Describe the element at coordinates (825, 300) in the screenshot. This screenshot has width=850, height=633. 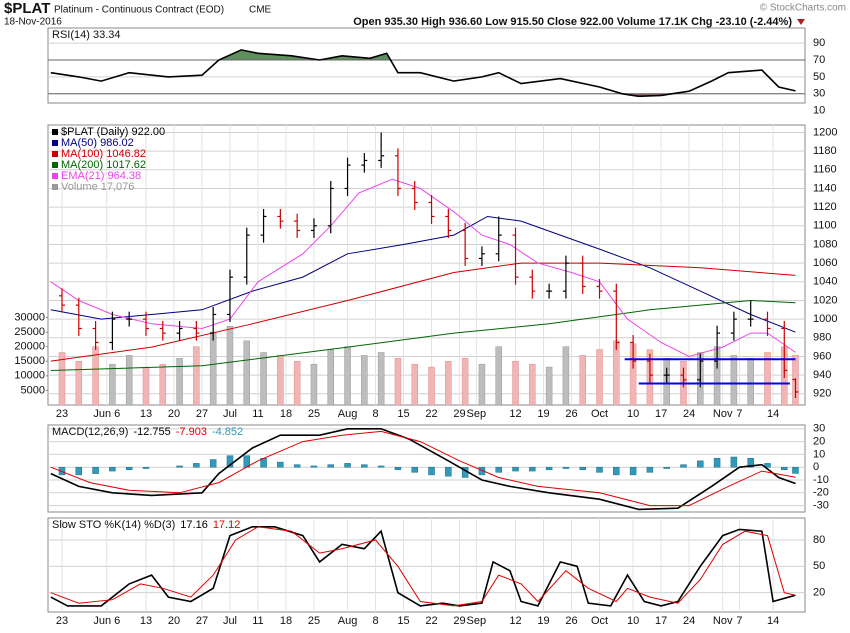
I see `y-tick-label: 1020` at that location.